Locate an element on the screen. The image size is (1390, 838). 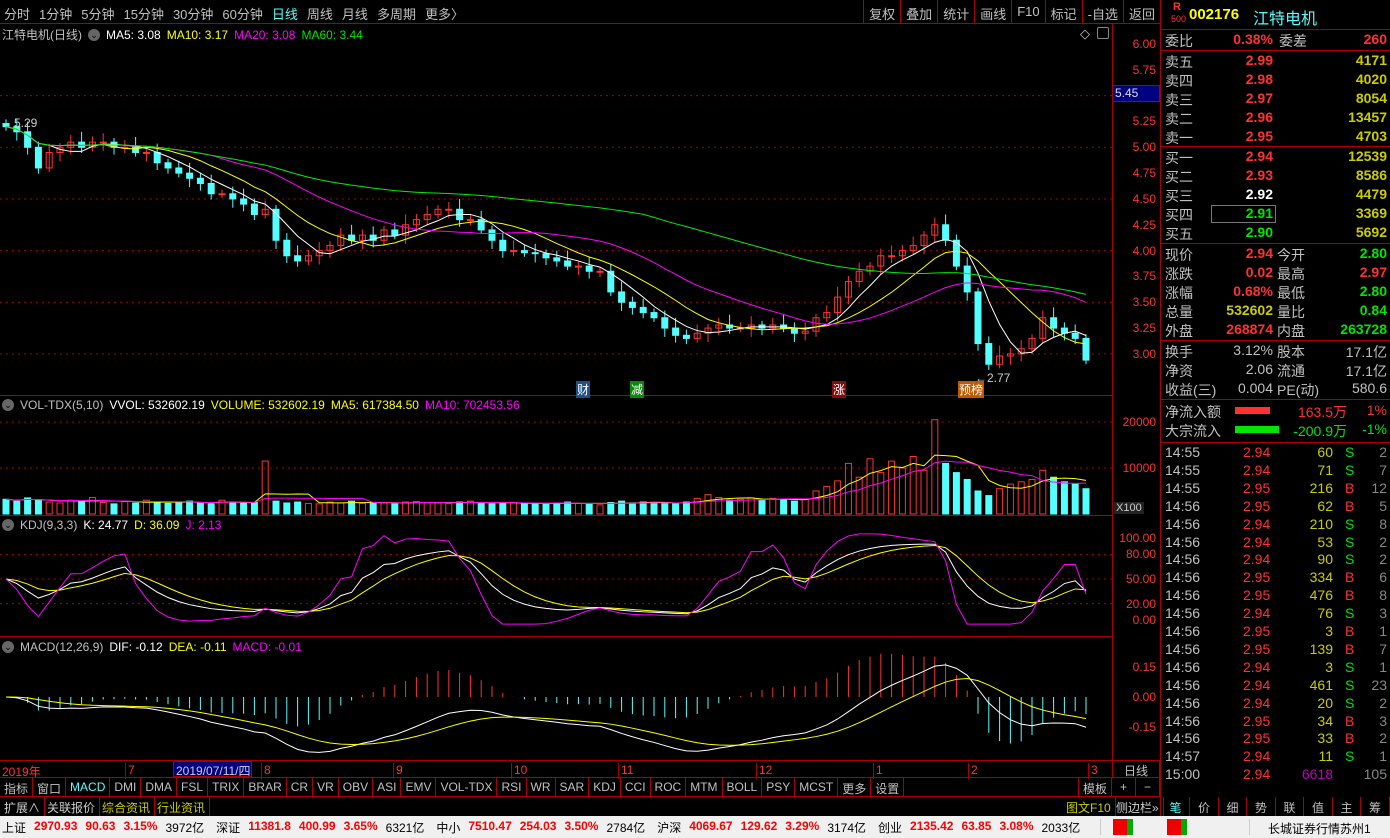
indicator-tab: EMV is located at coordinates (419, 787).